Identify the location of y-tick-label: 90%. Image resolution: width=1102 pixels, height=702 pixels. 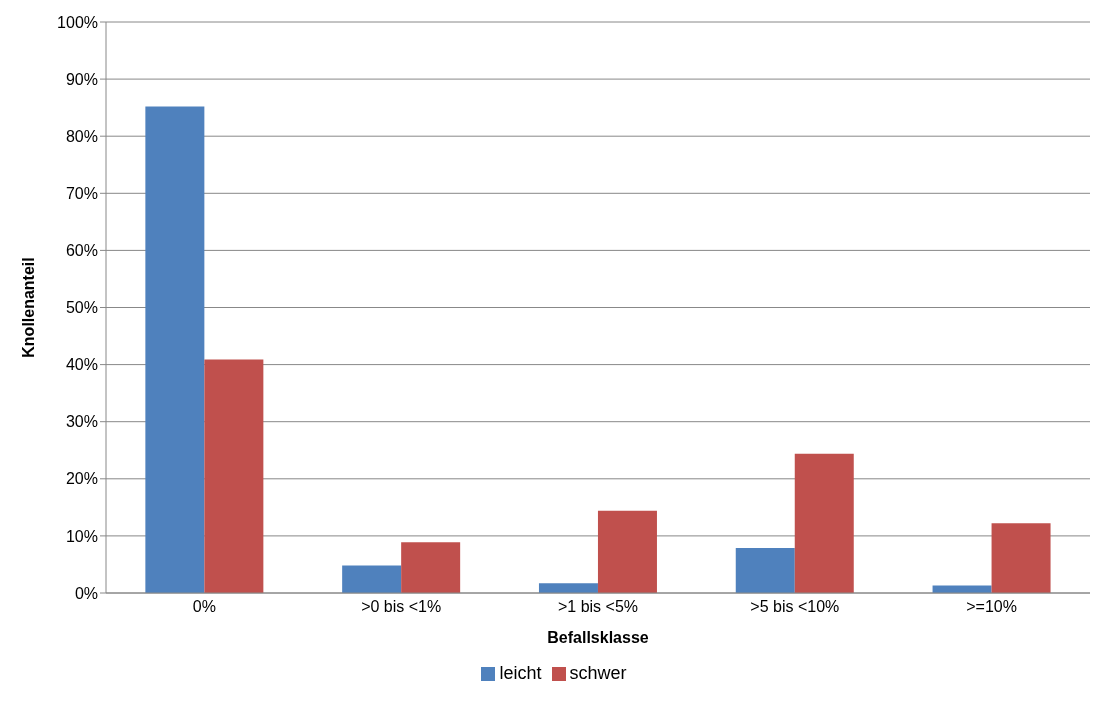
(81, 79).